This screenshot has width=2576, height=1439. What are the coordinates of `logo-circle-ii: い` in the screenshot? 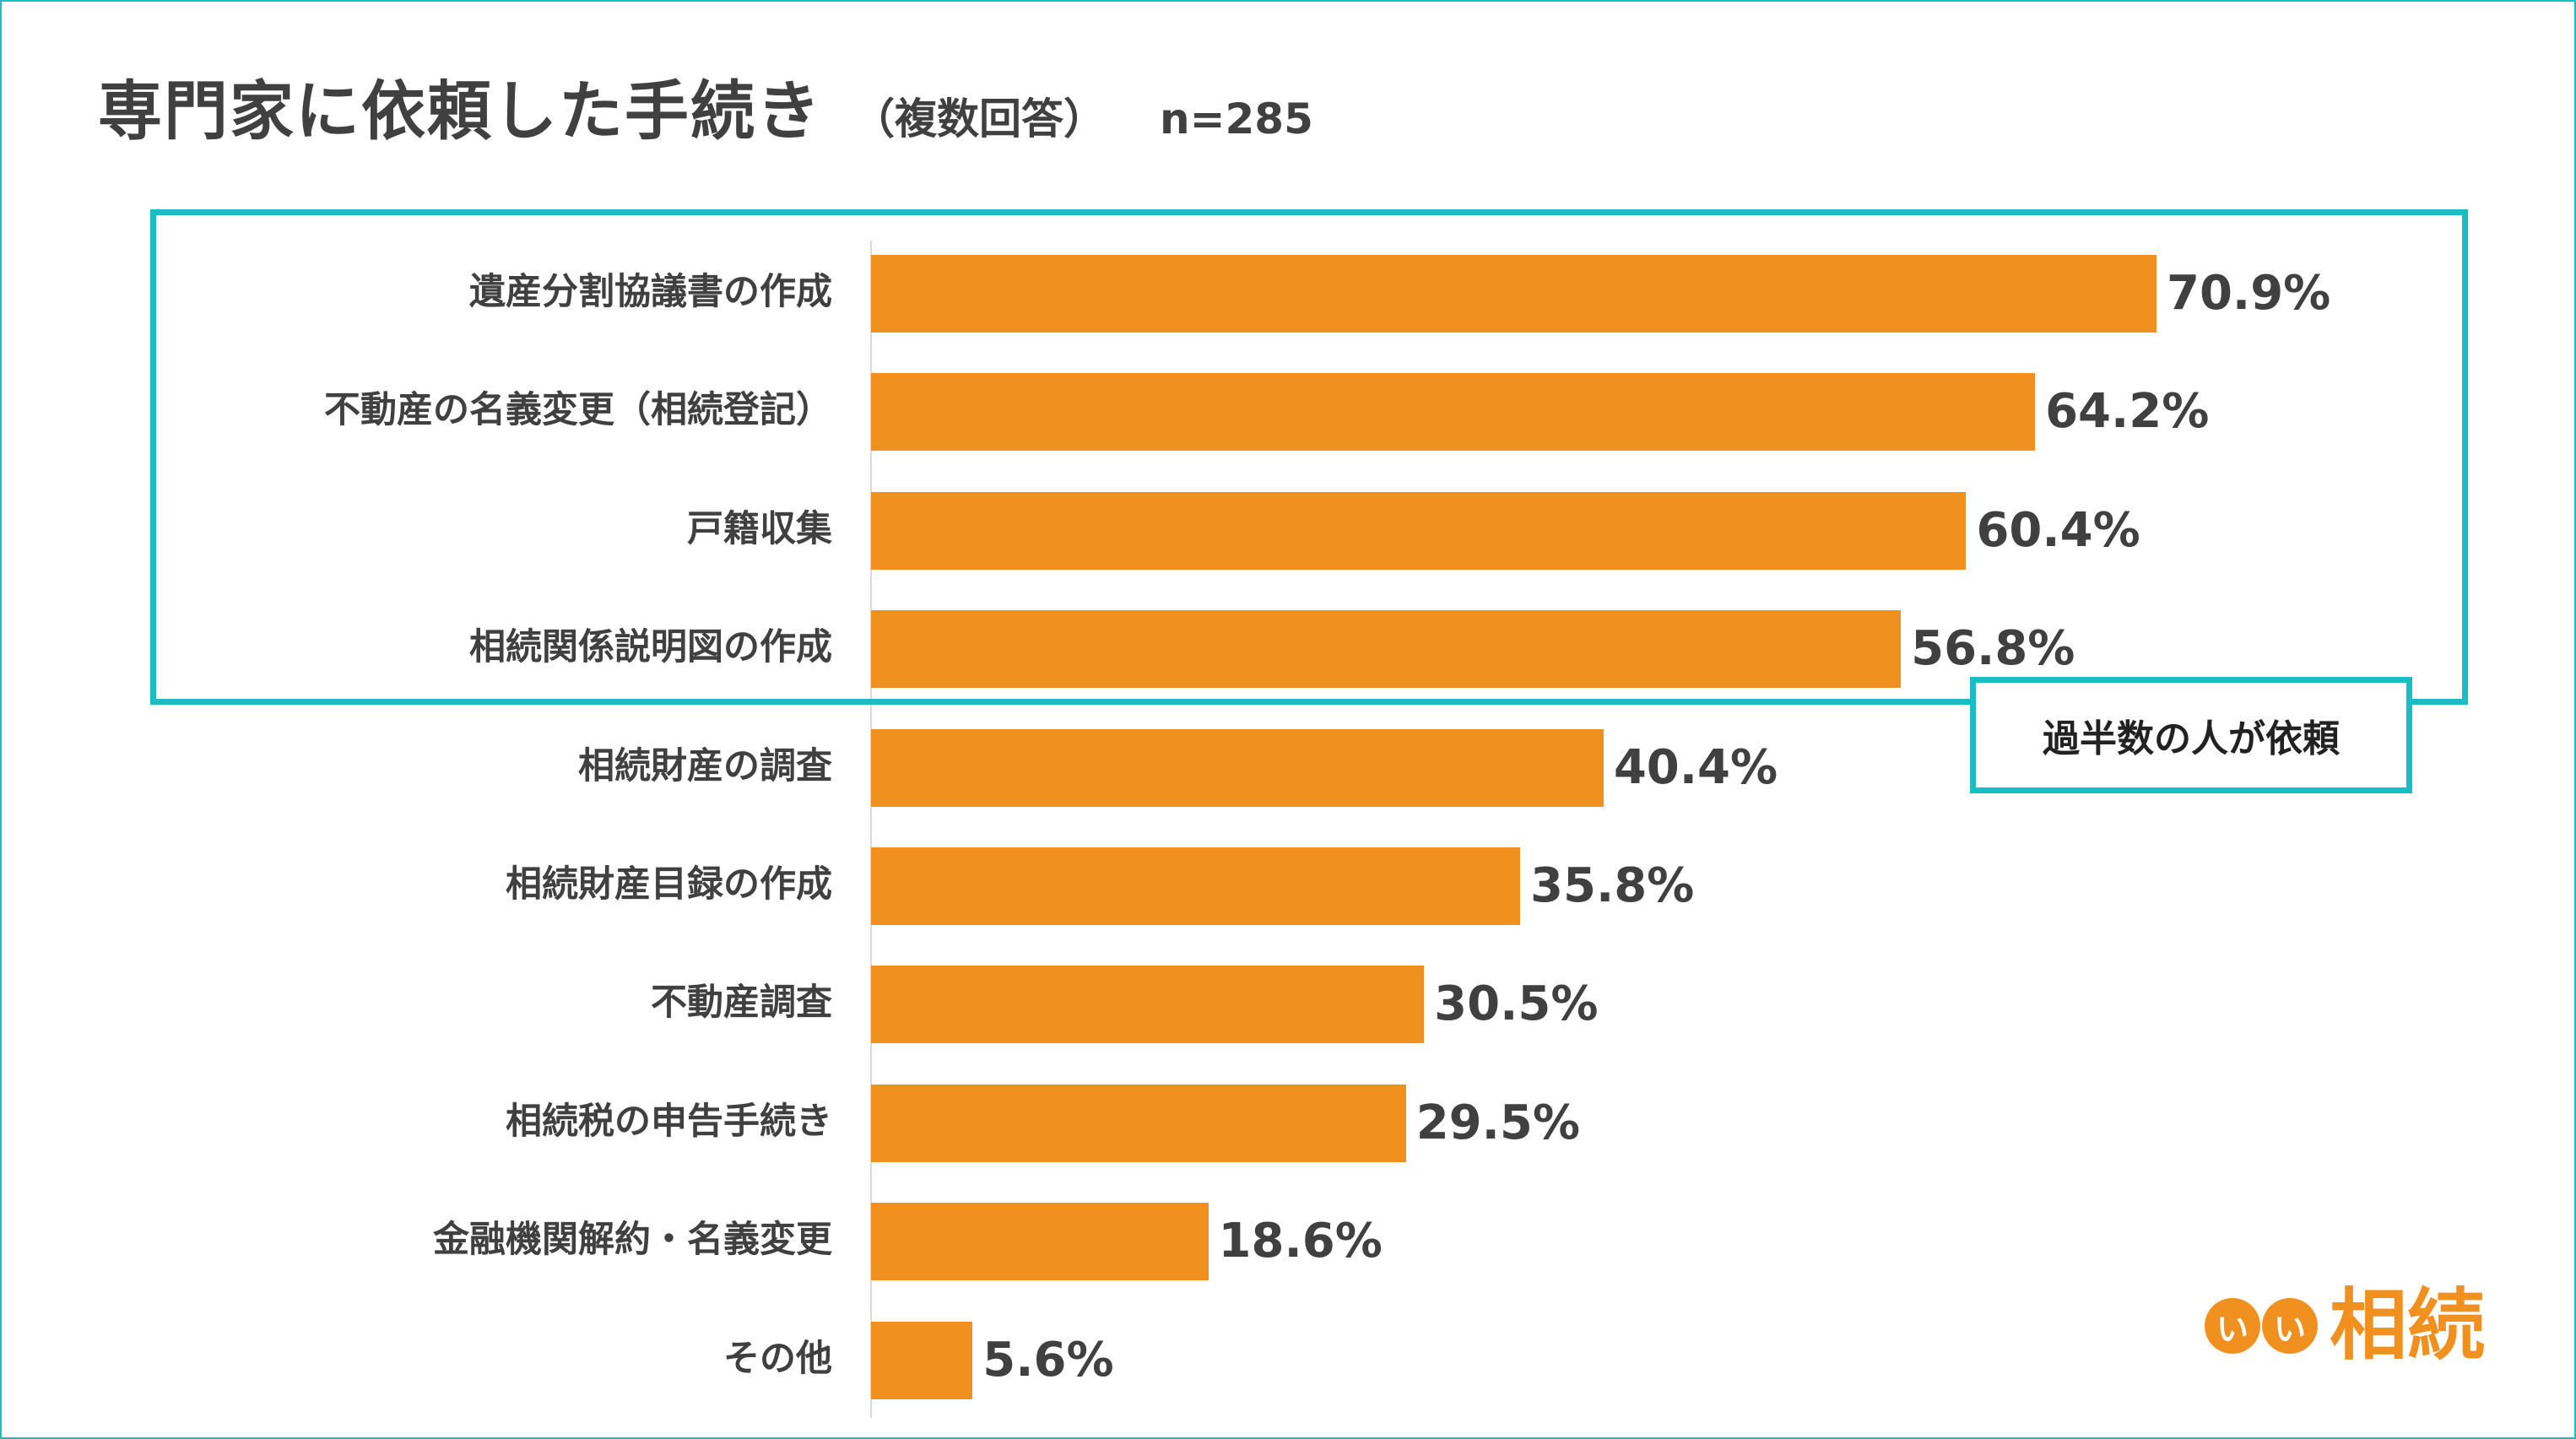 It's located at (2232, 1326).